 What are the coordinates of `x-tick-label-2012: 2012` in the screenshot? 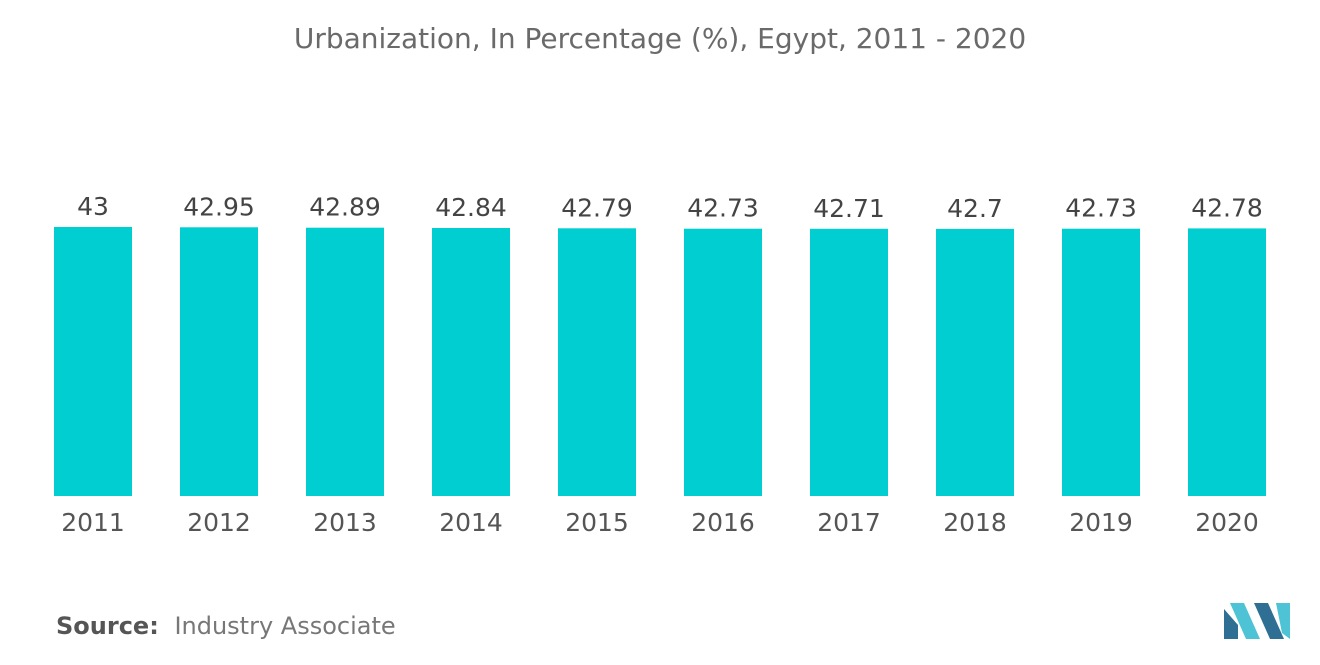 It's located at (219, 522).